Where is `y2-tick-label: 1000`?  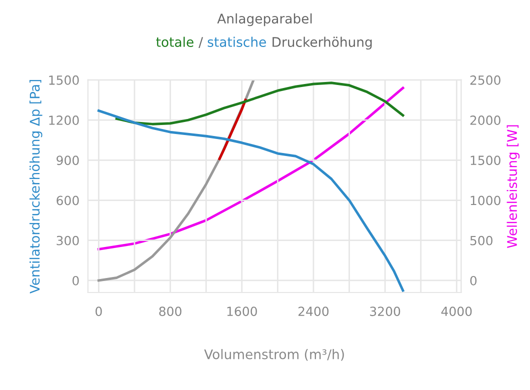 y2-tick-label: 1000 is located at coordinates (485, 201).